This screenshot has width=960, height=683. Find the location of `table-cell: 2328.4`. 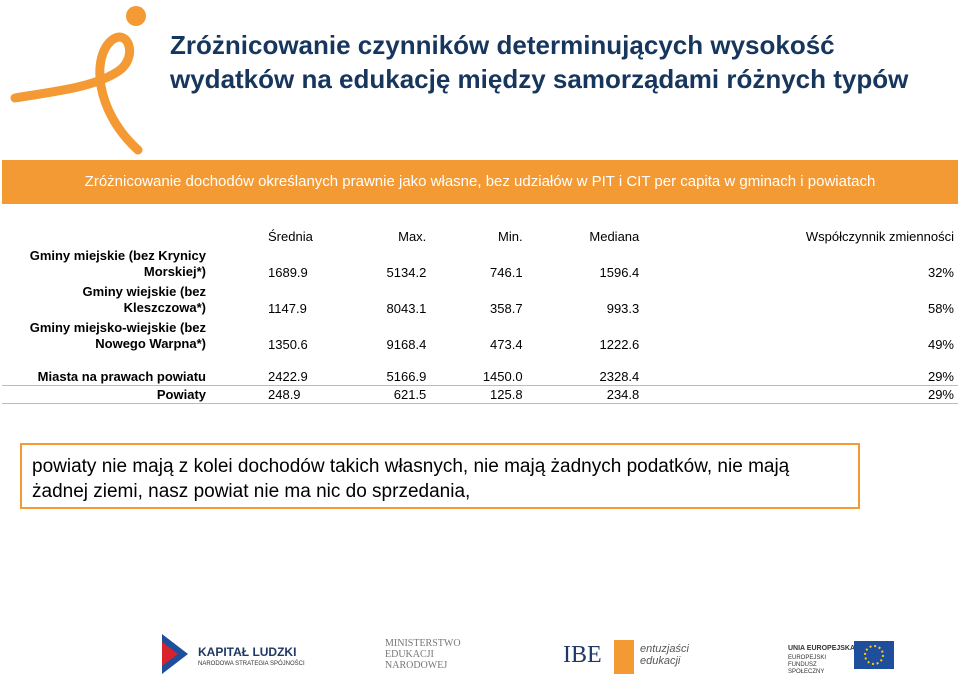

table-cell: 2328.4 is located at coordinates (585, 369).